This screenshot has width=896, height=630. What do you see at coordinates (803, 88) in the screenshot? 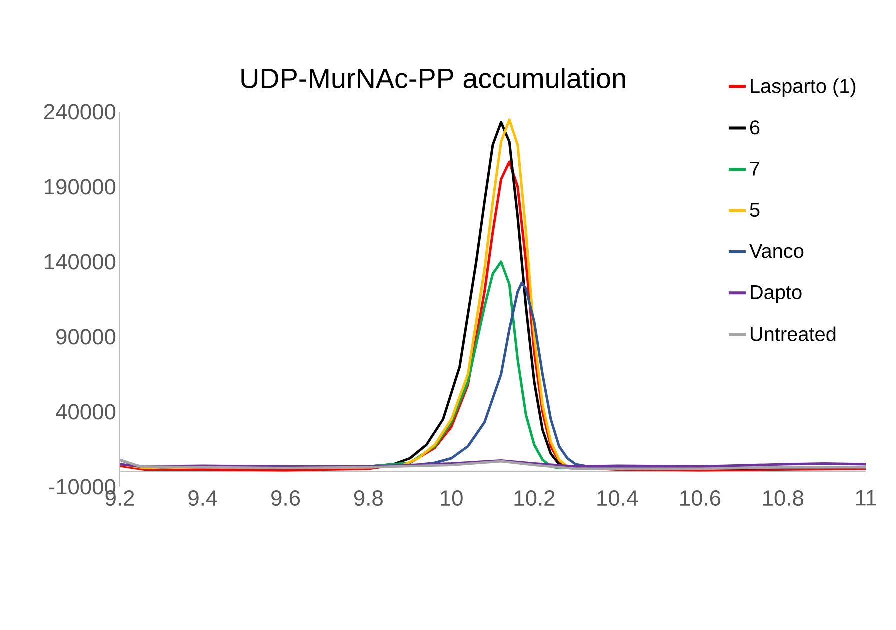
I see `legend-label: Lasparto (1)` at bounding box center [803, 88].